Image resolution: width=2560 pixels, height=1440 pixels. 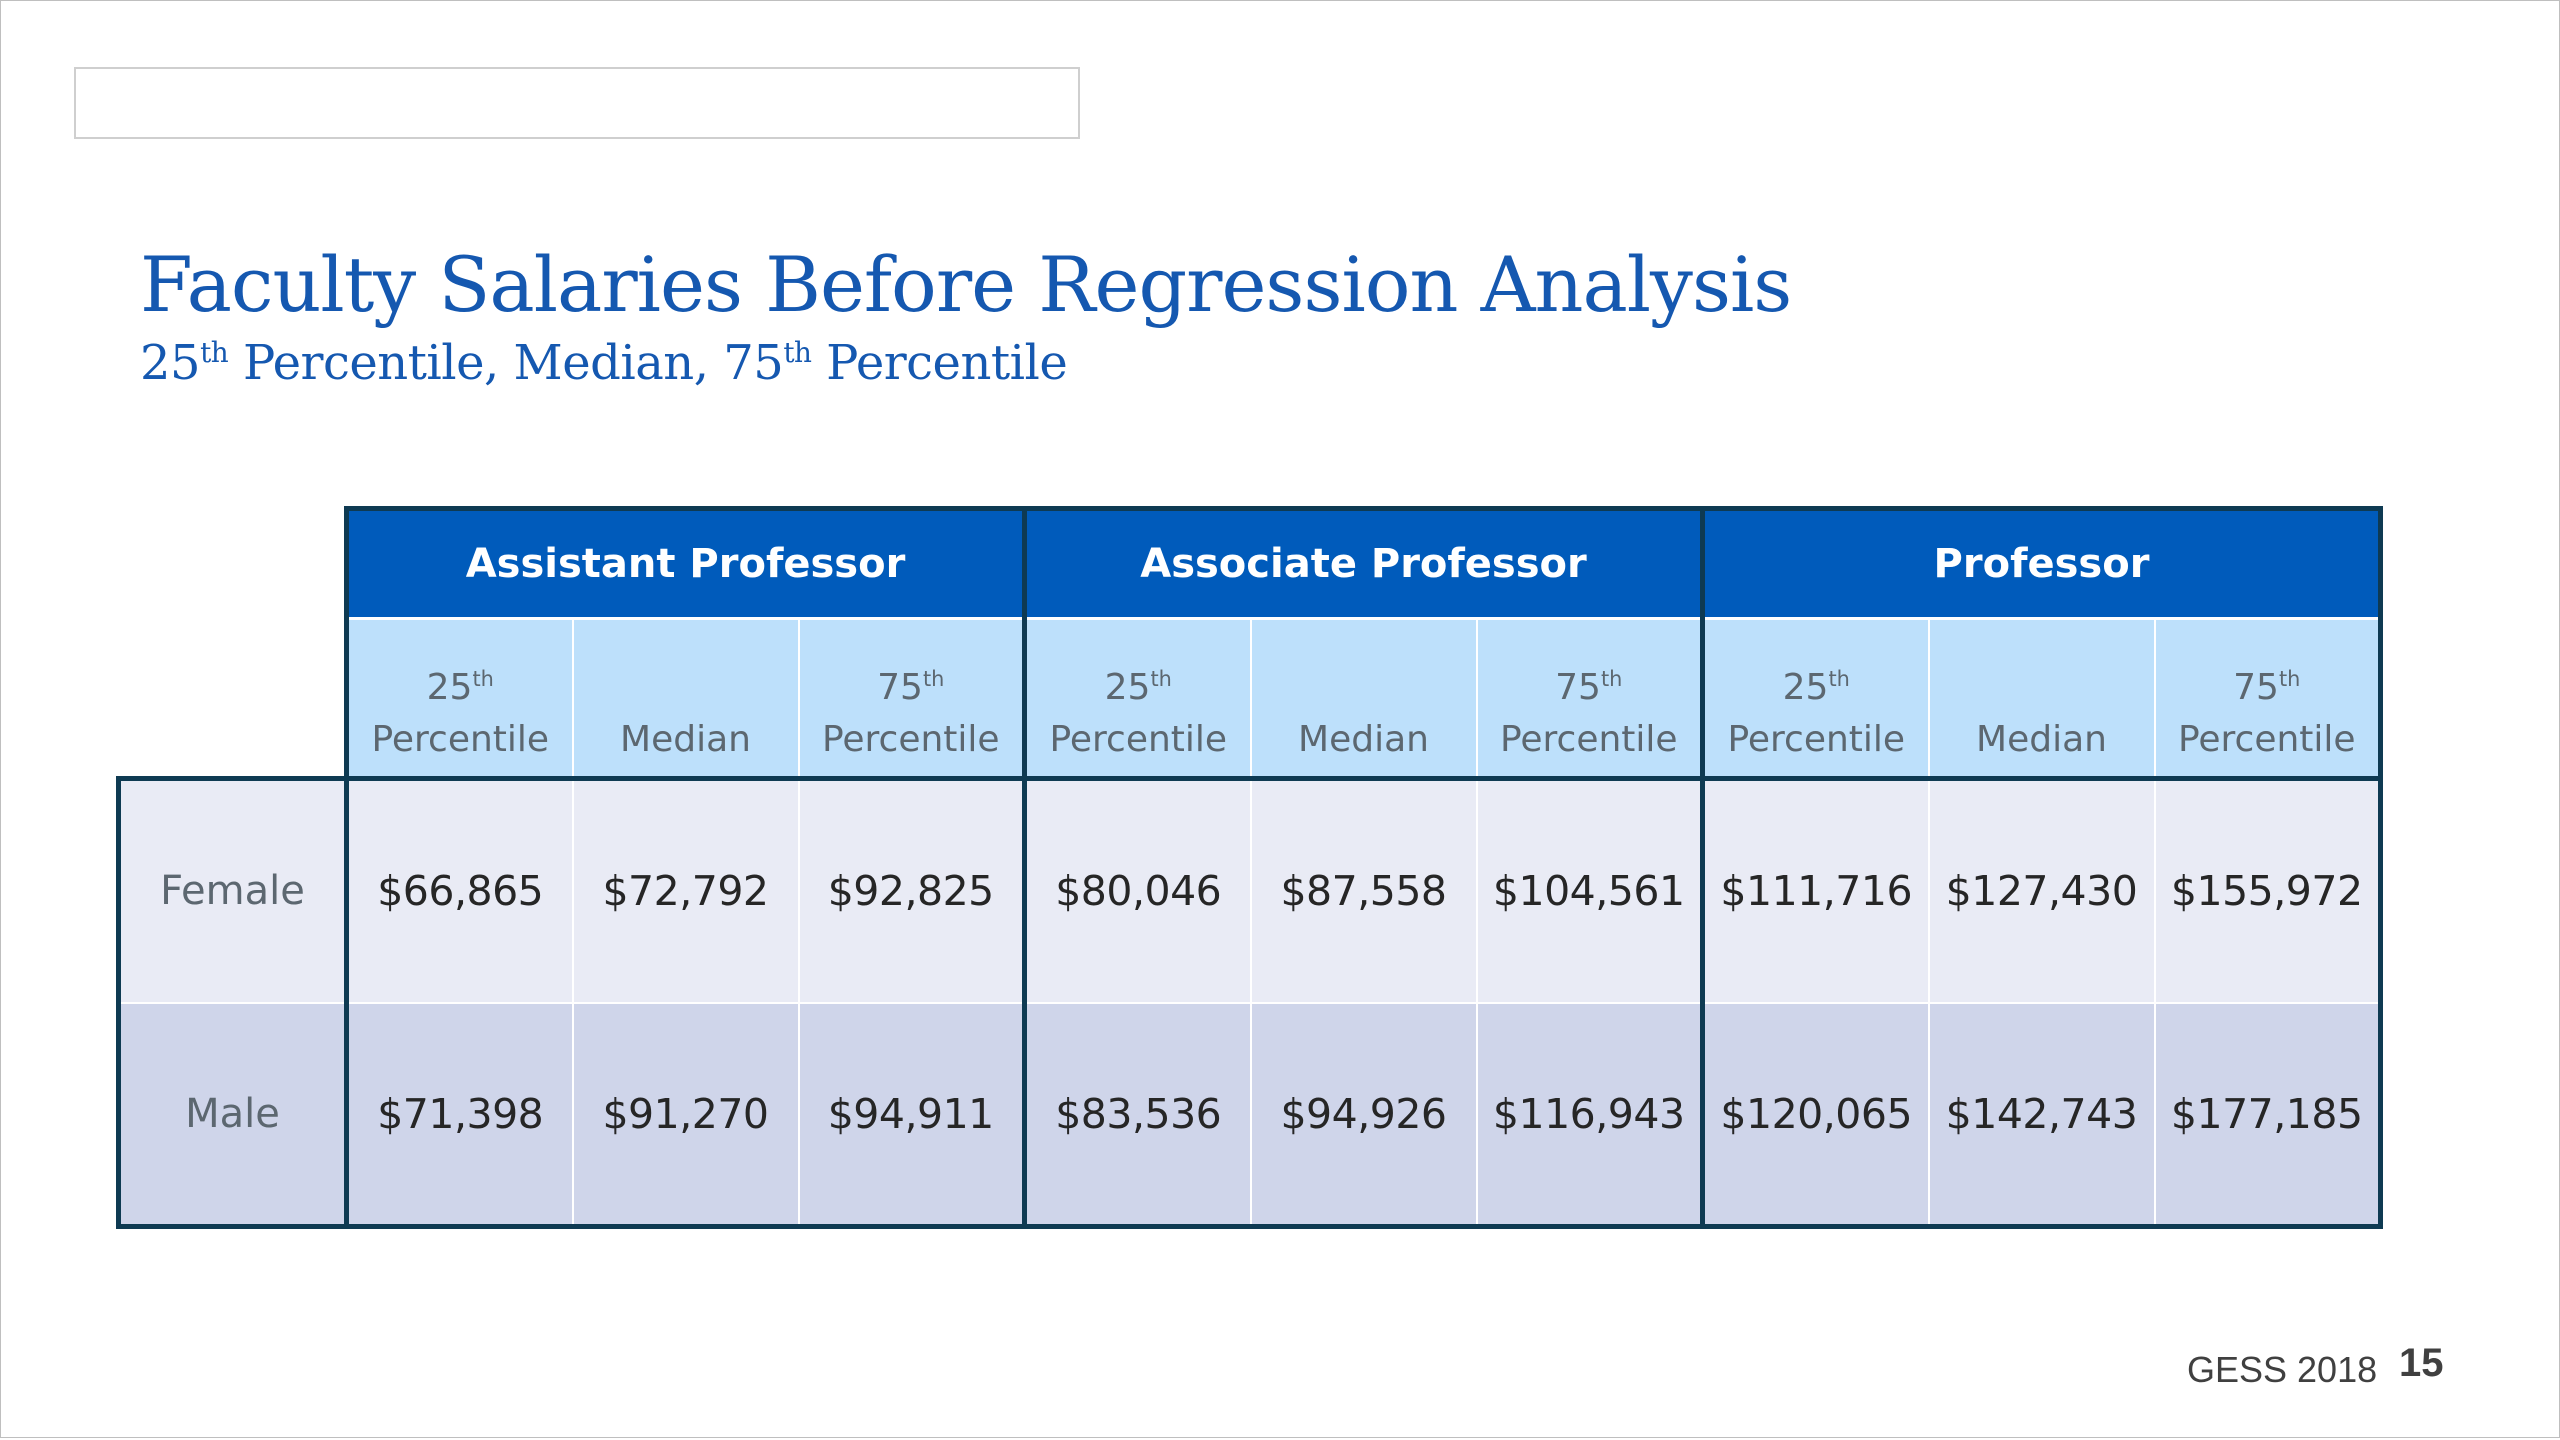 What do you see at coordinates (232, 1115) in the screenshot?
I see `row-label-male: Male` at bounding box center [232, 1115].